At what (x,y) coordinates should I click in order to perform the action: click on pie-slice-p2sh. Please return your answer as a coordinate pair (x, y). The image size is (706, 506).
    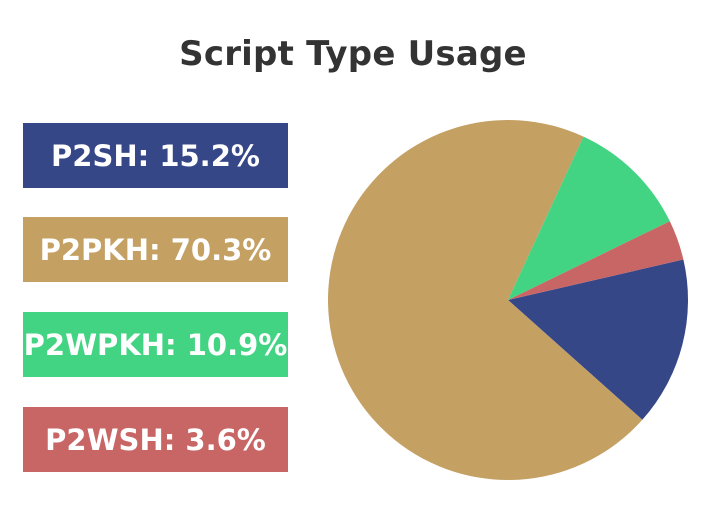
    Looking at the image, I should click on (598, 339).